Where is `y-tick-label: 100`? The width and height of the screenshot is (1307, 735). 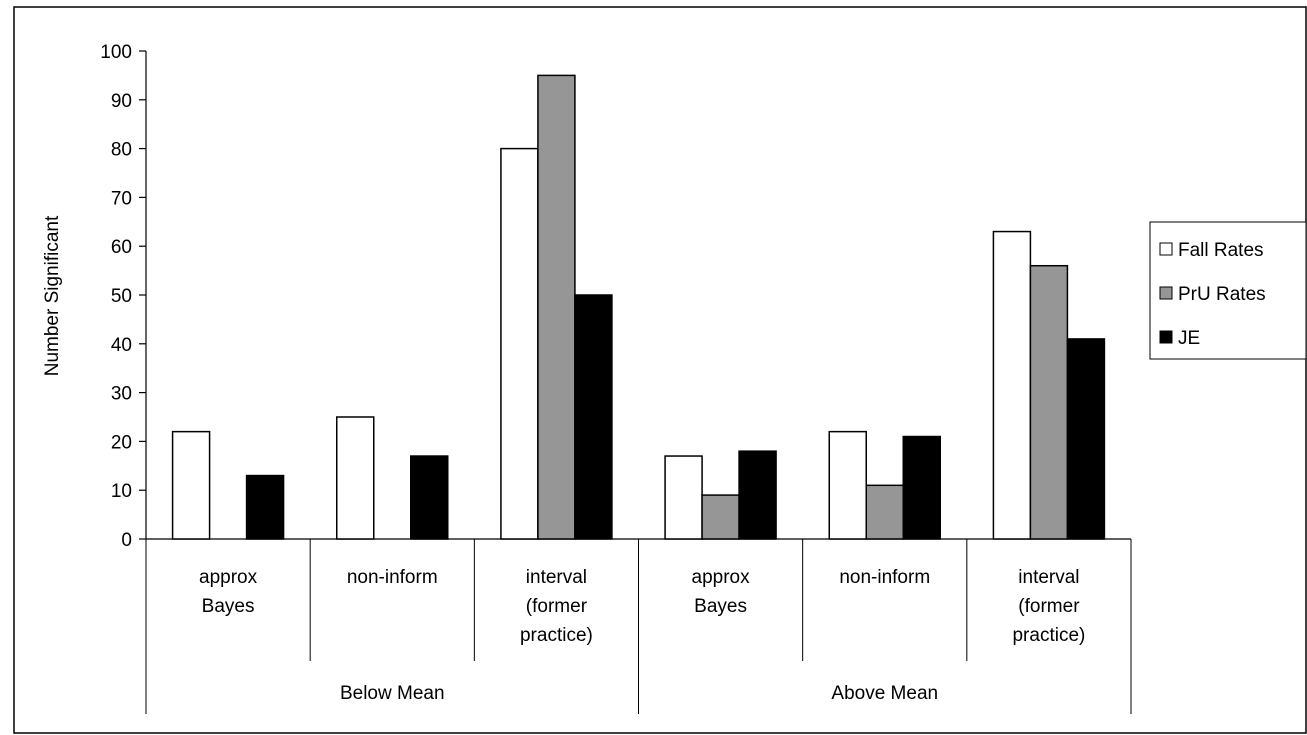
y-tick-label: 100 is located at coordinates (116, 52).